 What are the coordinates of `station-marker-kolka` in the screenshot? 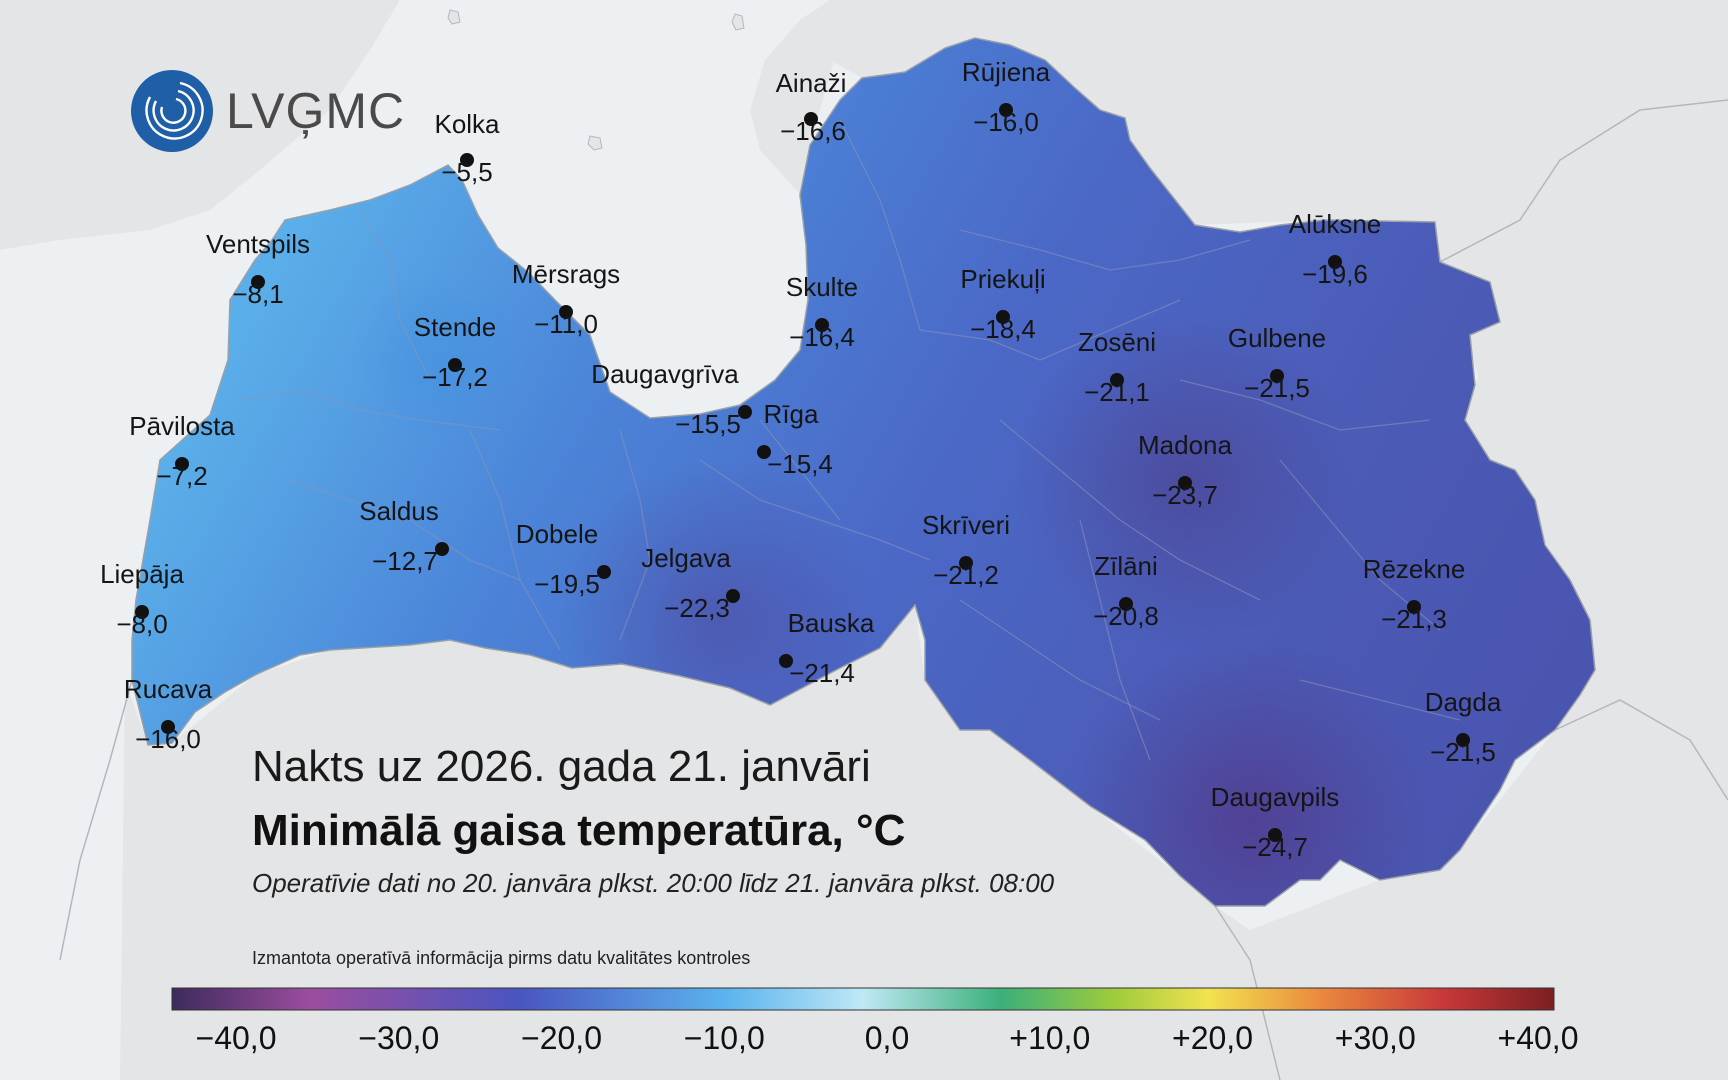 It's located at (467, 160).